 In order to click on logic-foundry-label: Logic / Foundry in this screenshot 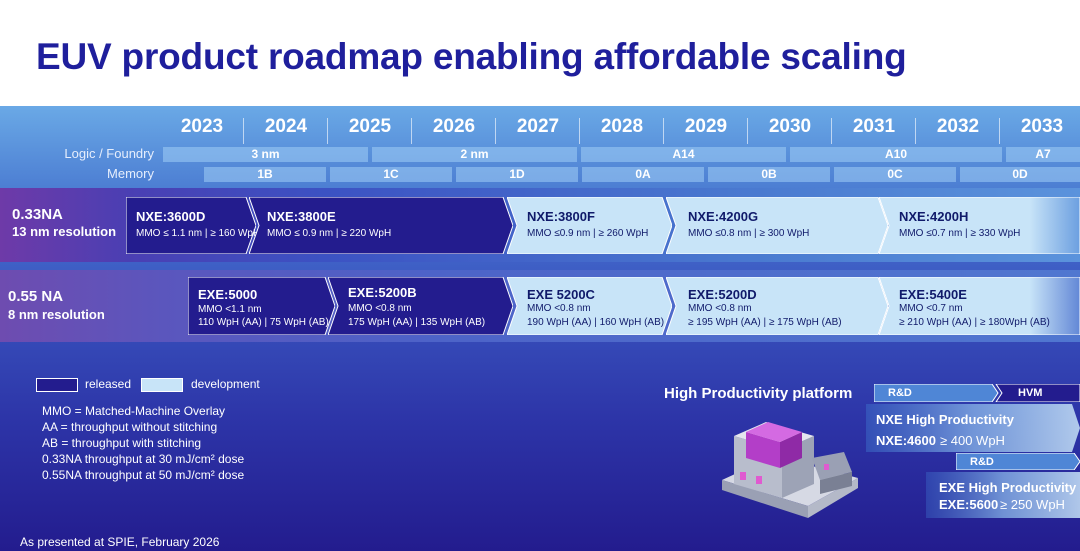, I will do `click(109, 153)`.